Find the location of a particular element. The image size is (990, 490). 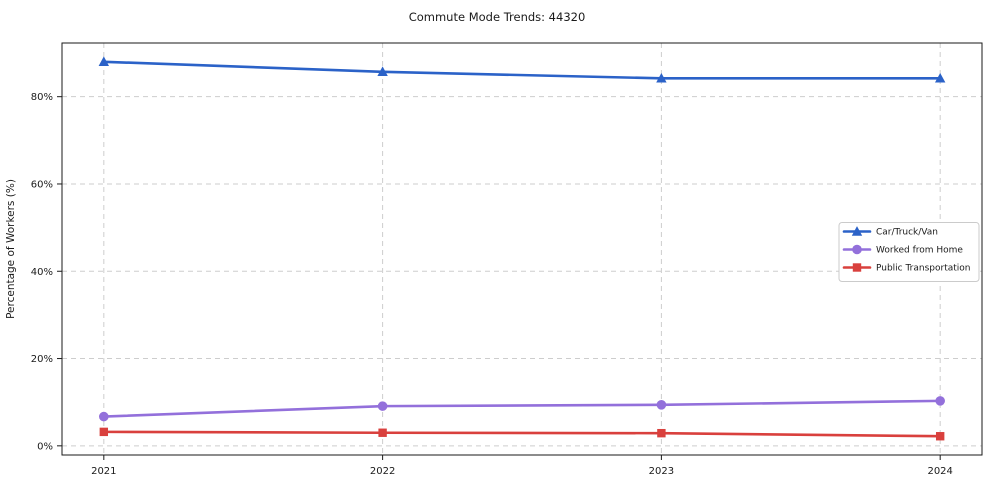

y-tick-label: 40% is located at coordinates (42, 272).